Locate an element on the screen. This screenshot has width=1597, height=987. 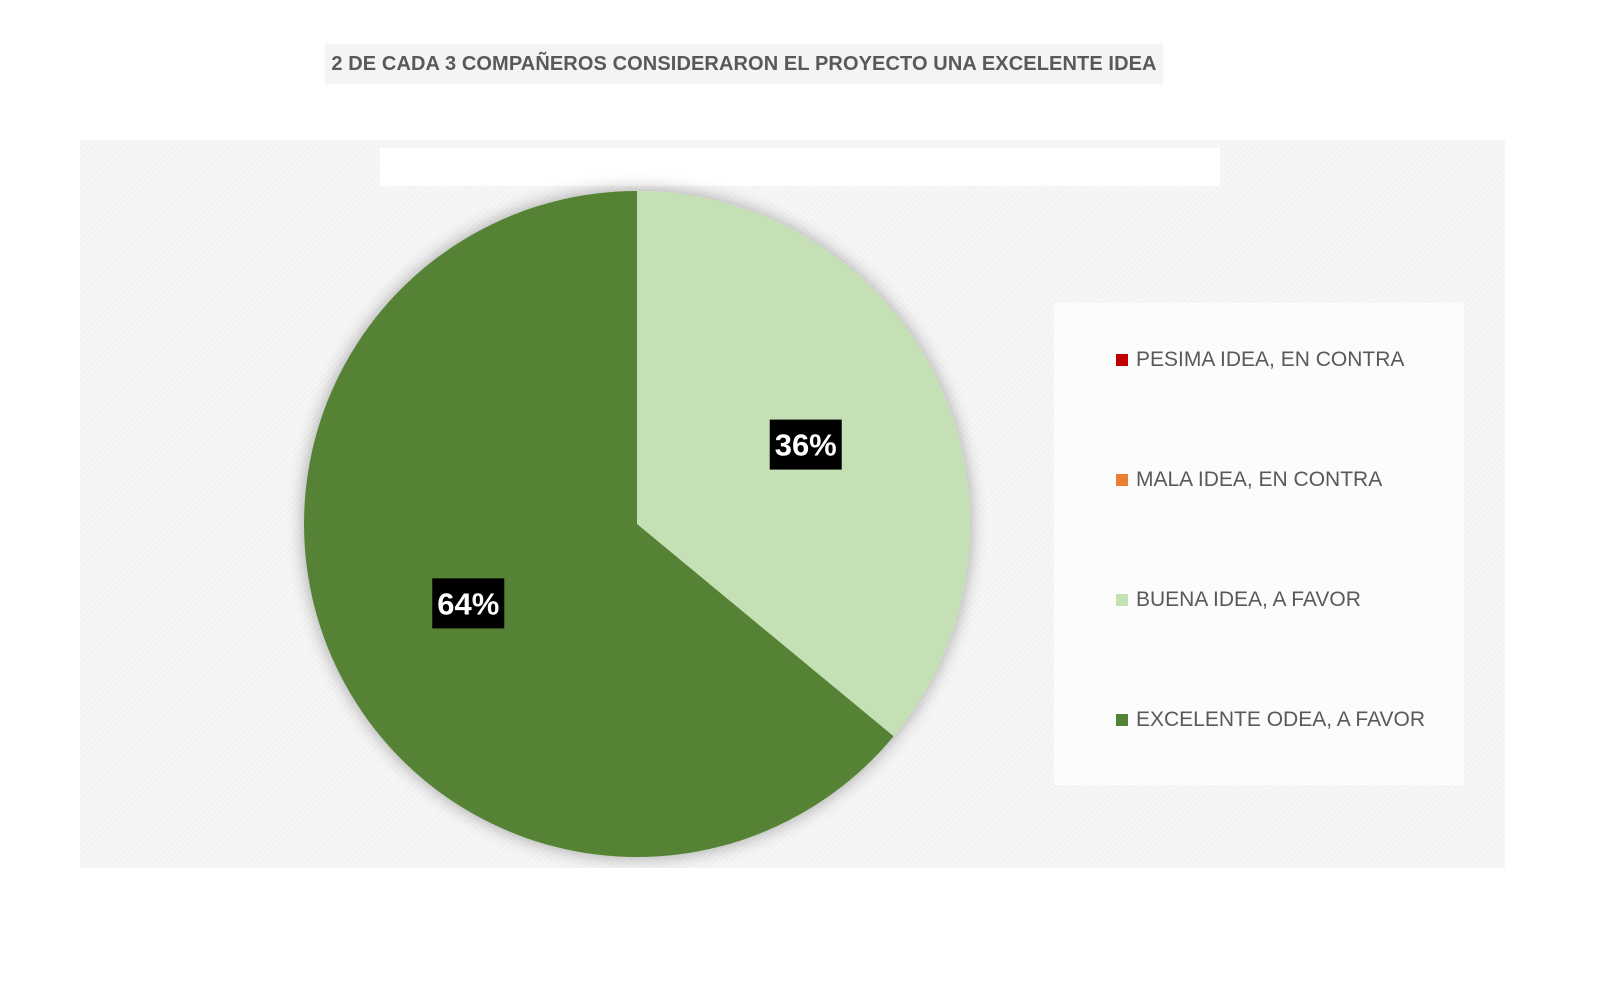
data-label-bg-buena is located at coordinates (805, 444).